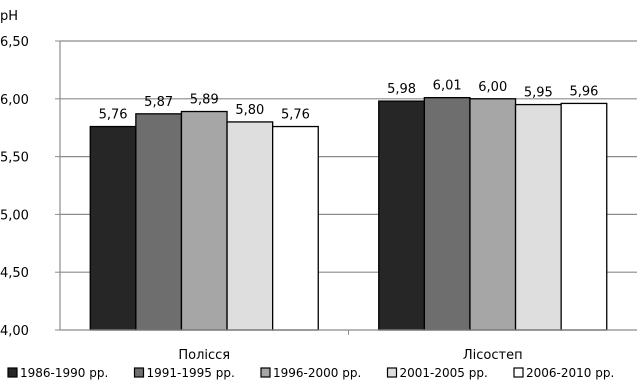  Describe the element at coordinates (317, 373) in the screenshot. I see `legend-label: 1996-2000 рр.` at that location.